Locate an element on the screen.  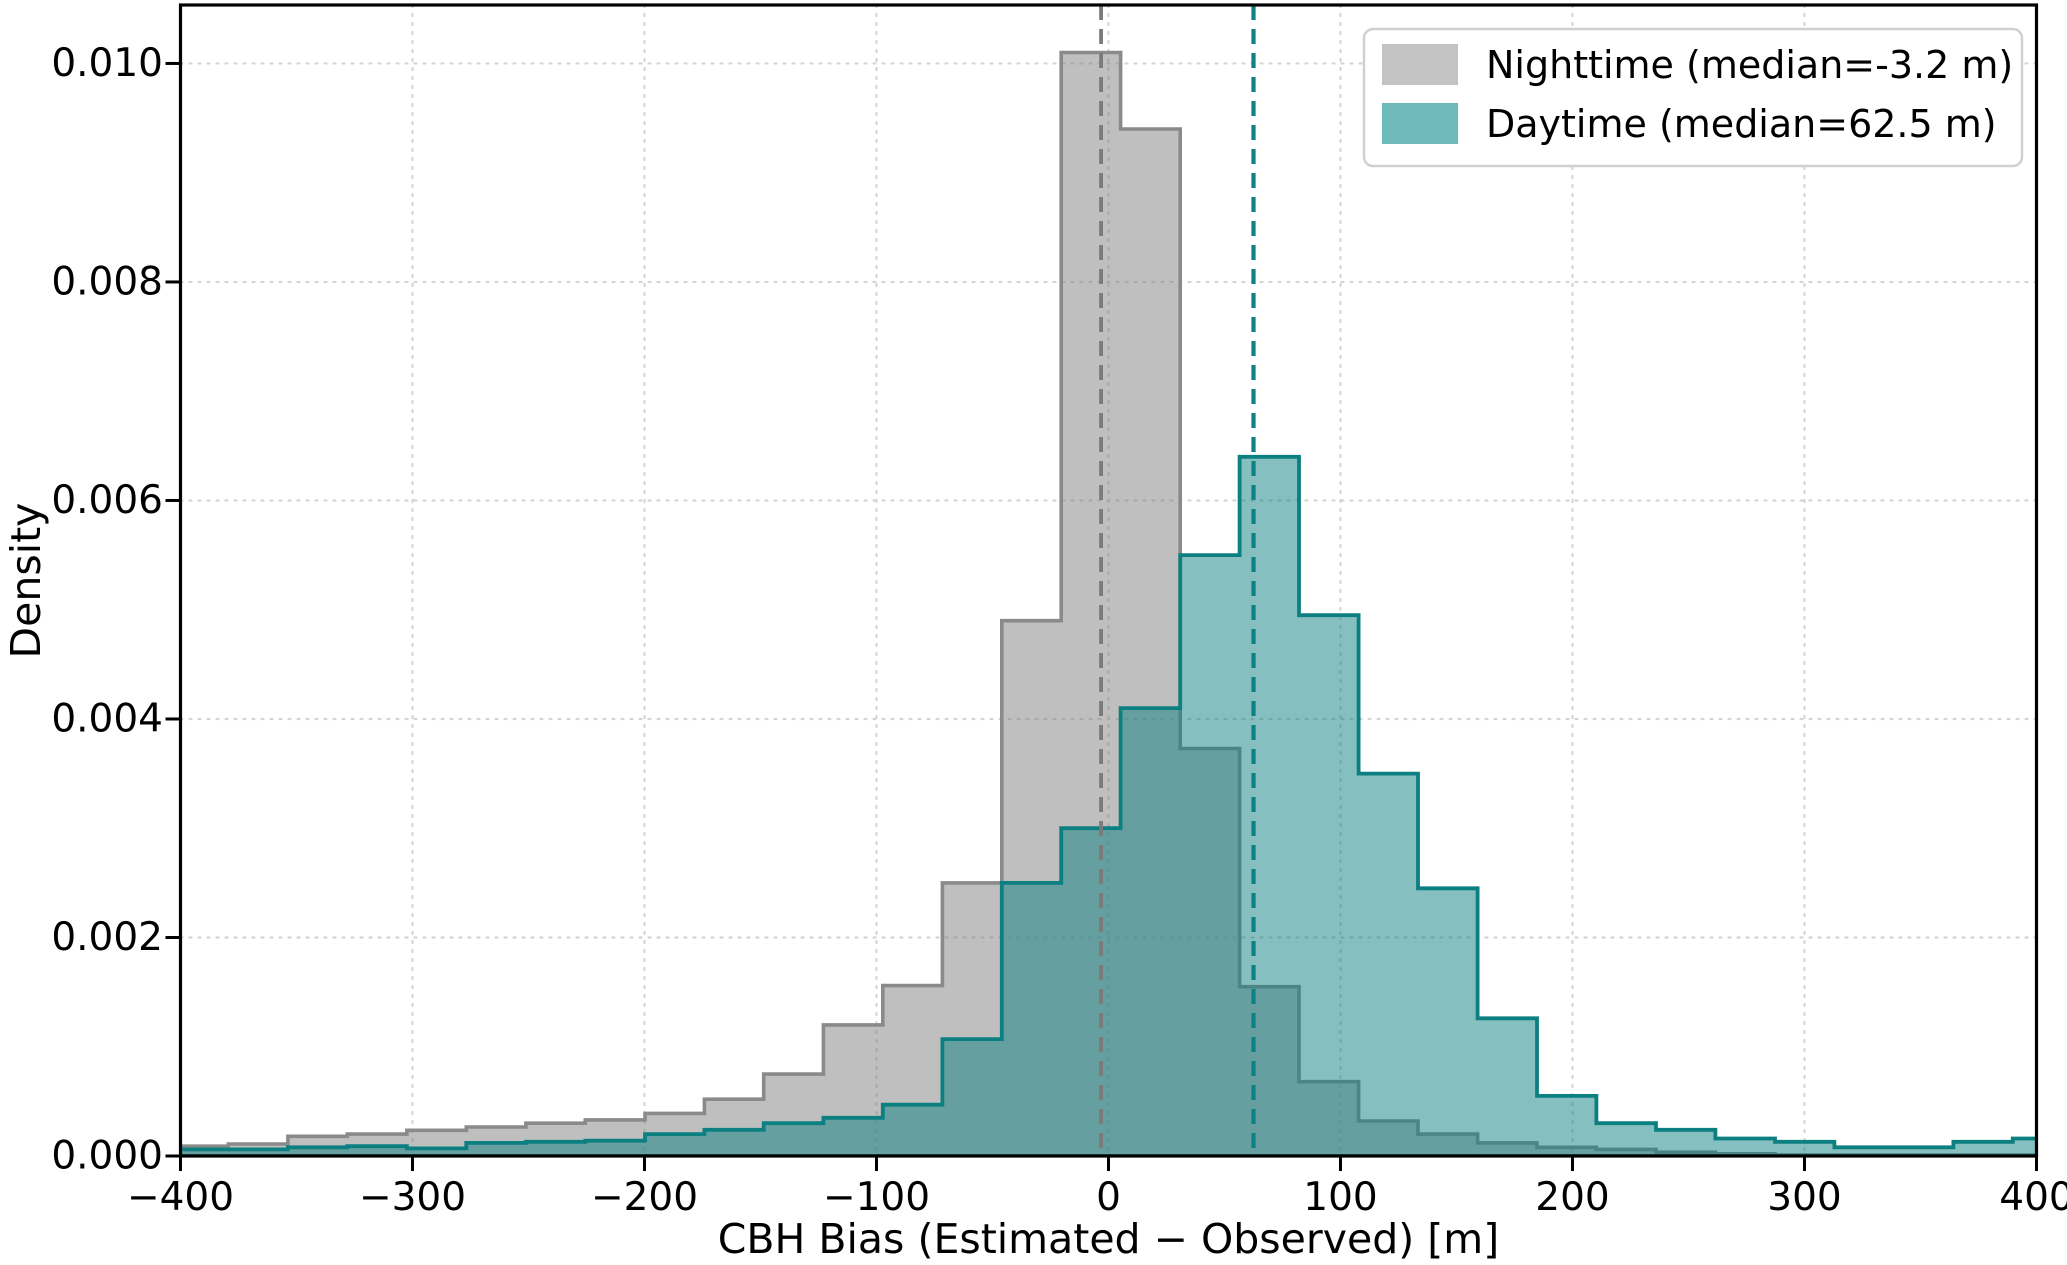
y-tick-label: 0.010 is located at coordinates (107, 63).